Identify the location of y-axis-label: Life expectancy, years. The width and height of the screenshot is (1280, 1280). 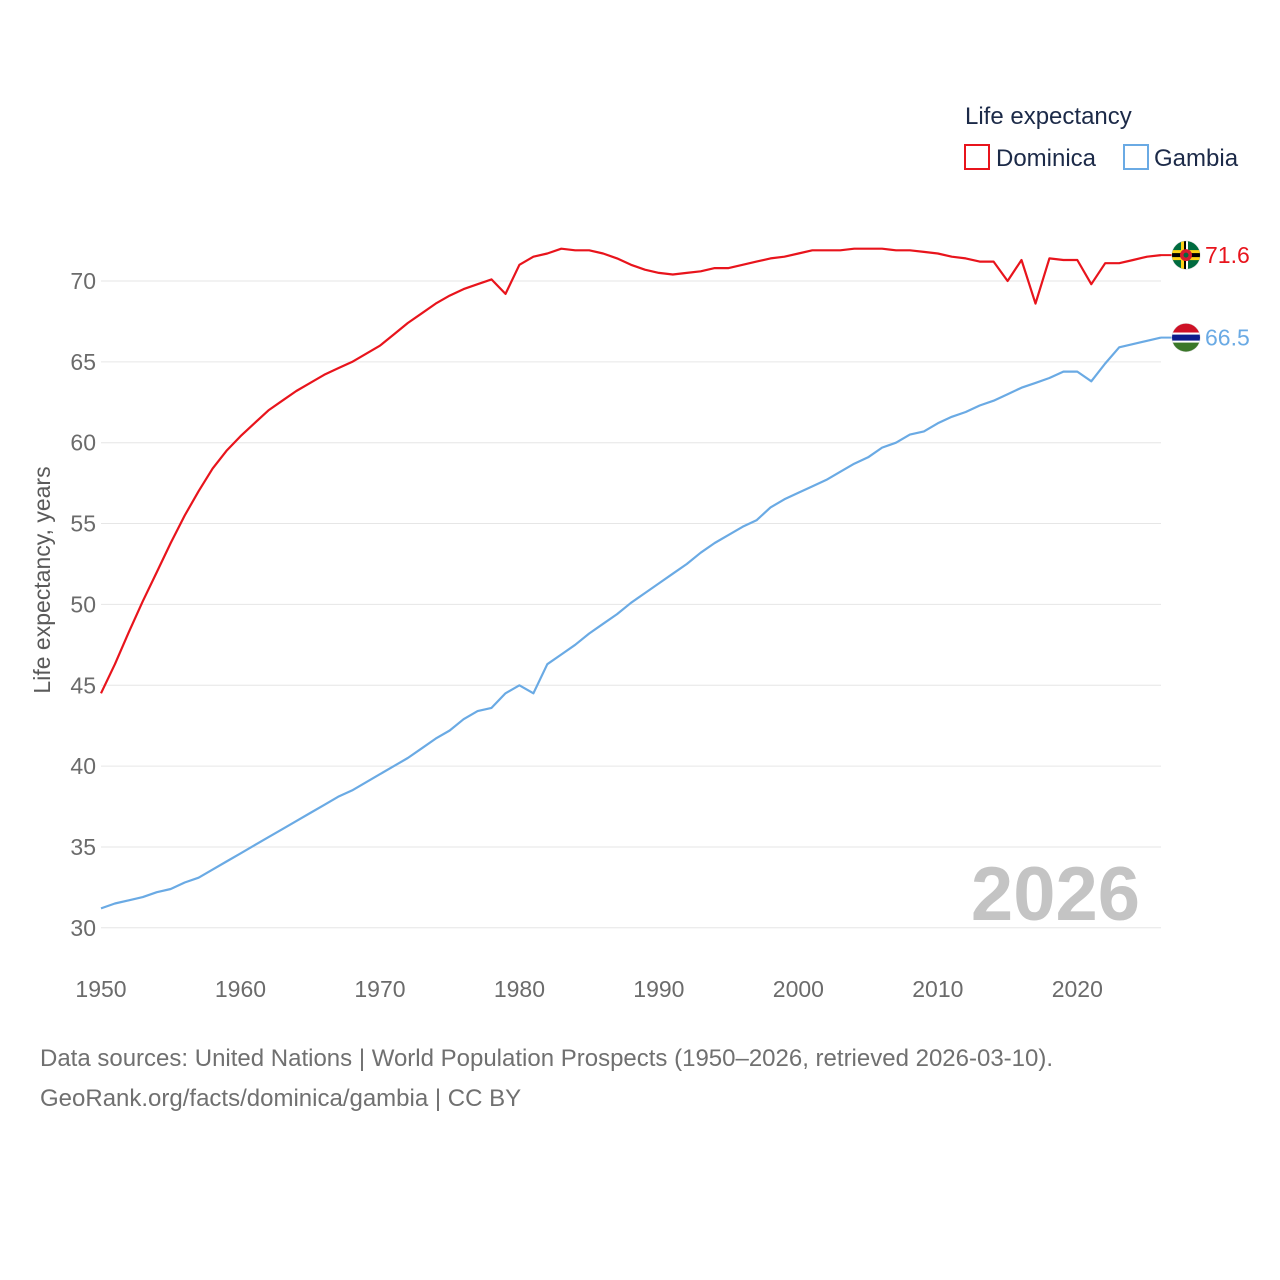
(42, 579).